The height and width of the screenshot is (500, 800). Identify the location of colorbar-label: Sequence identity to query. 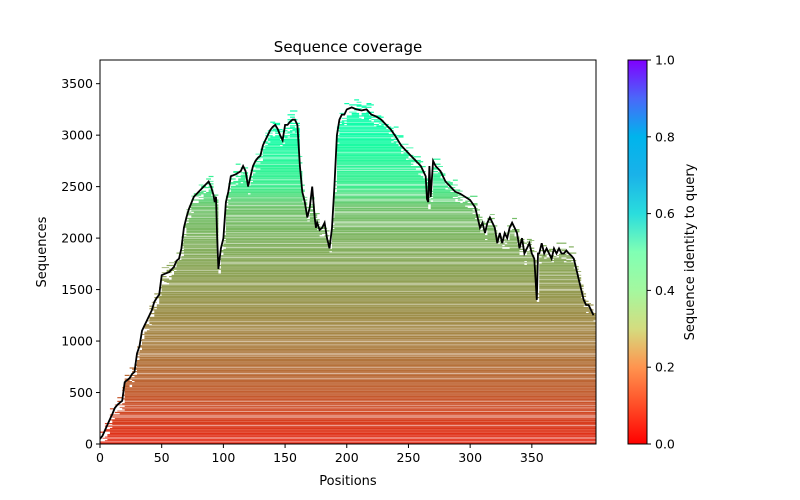
(690, 251).